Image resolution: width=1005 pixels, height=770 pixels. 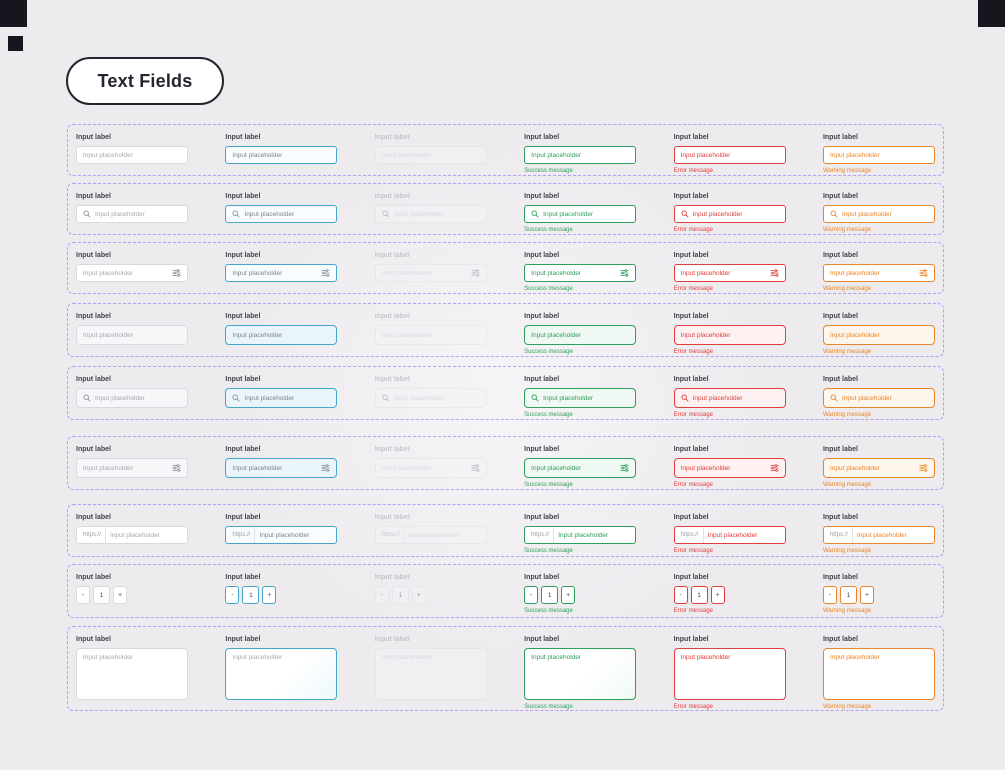 I want to click on error-message: Error message, so click(x=693, y=485).